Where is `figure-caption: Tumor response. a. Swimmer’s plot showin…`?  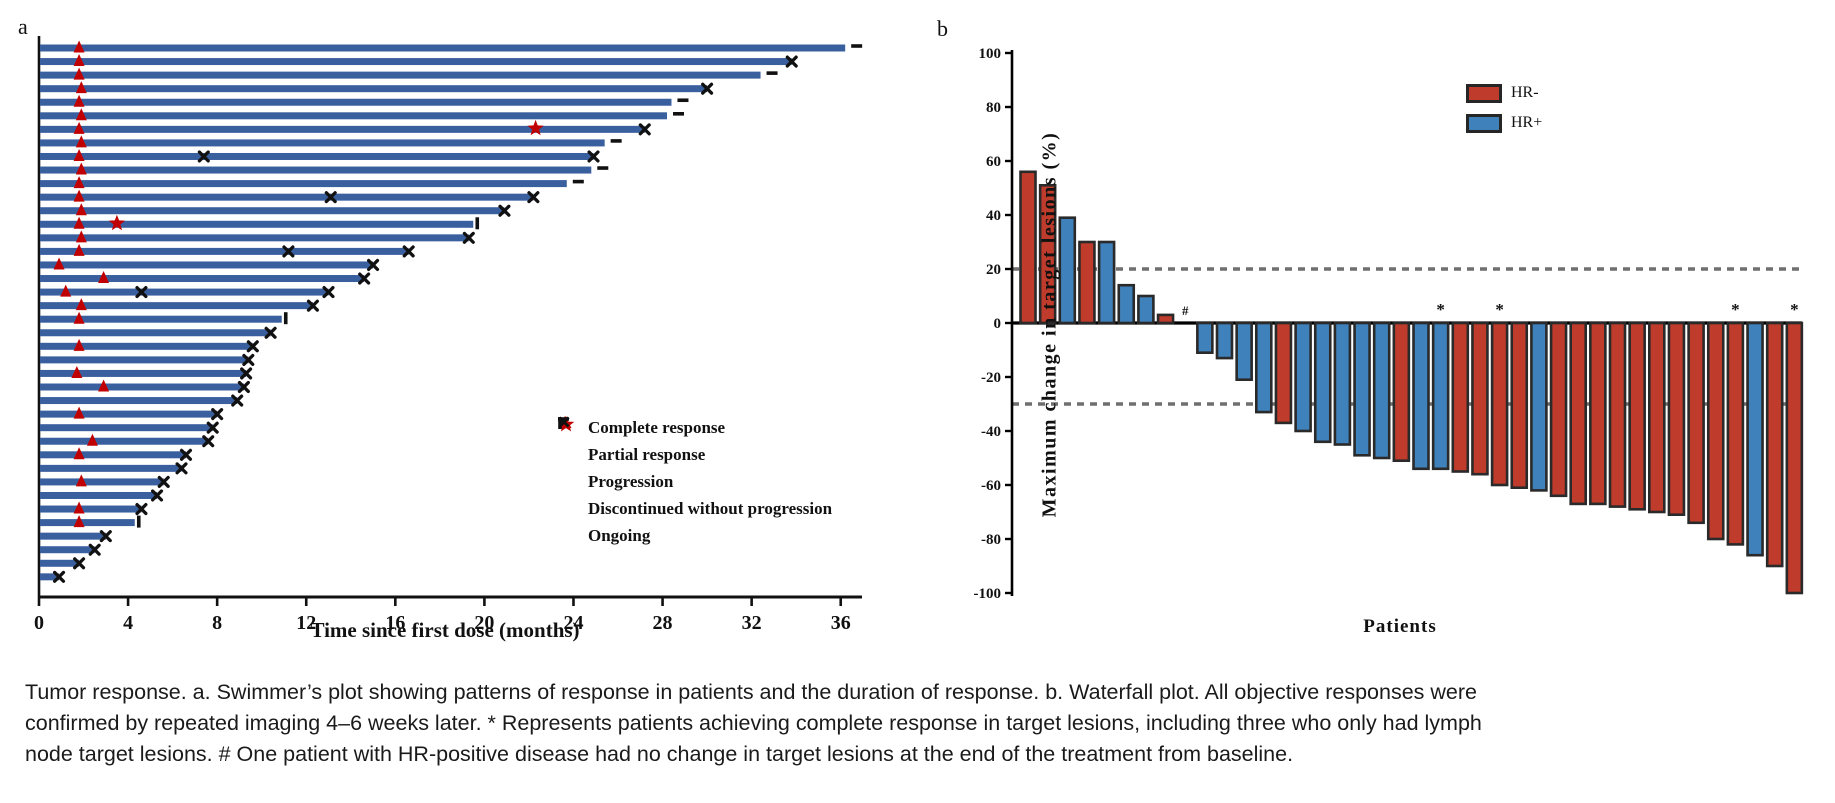
figure-caption: Tumor response. a. Swimmer’s plot showin… is located at coordinates (922, 723).